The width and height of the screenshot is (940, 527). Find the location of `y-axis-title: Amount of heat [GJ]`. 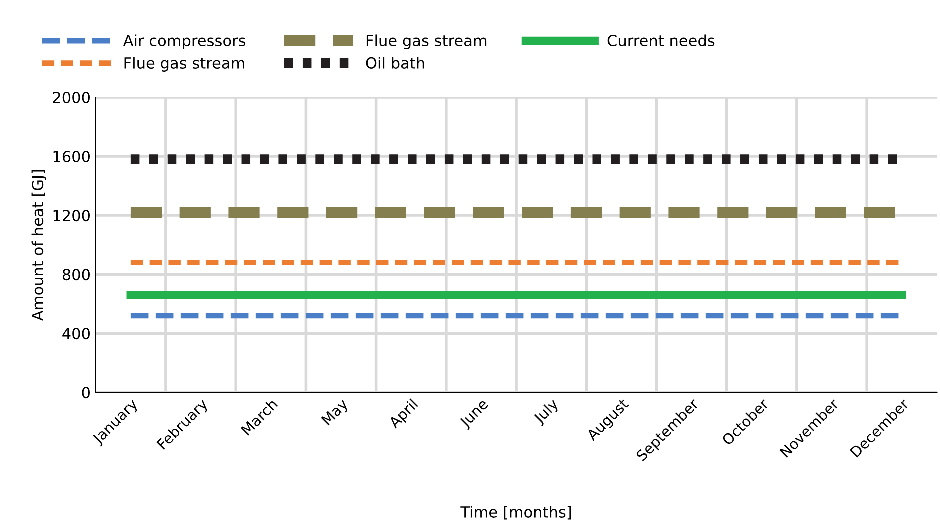

y-axis-title: Amount of heat [GJ] is located at coordinates (39, 245).